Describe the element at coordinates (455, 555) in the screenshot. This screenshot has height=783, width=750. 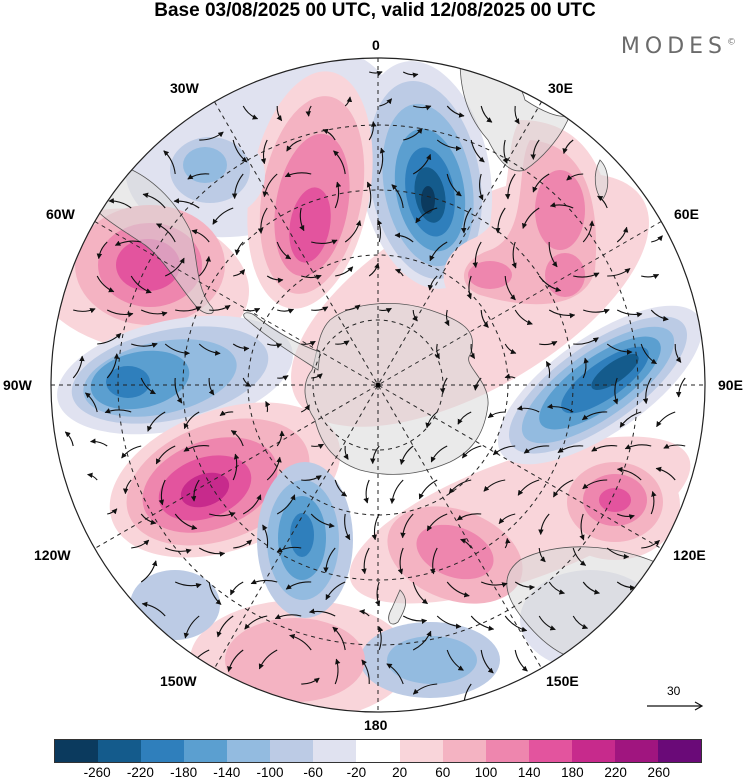
I see `high-155e` at that location.